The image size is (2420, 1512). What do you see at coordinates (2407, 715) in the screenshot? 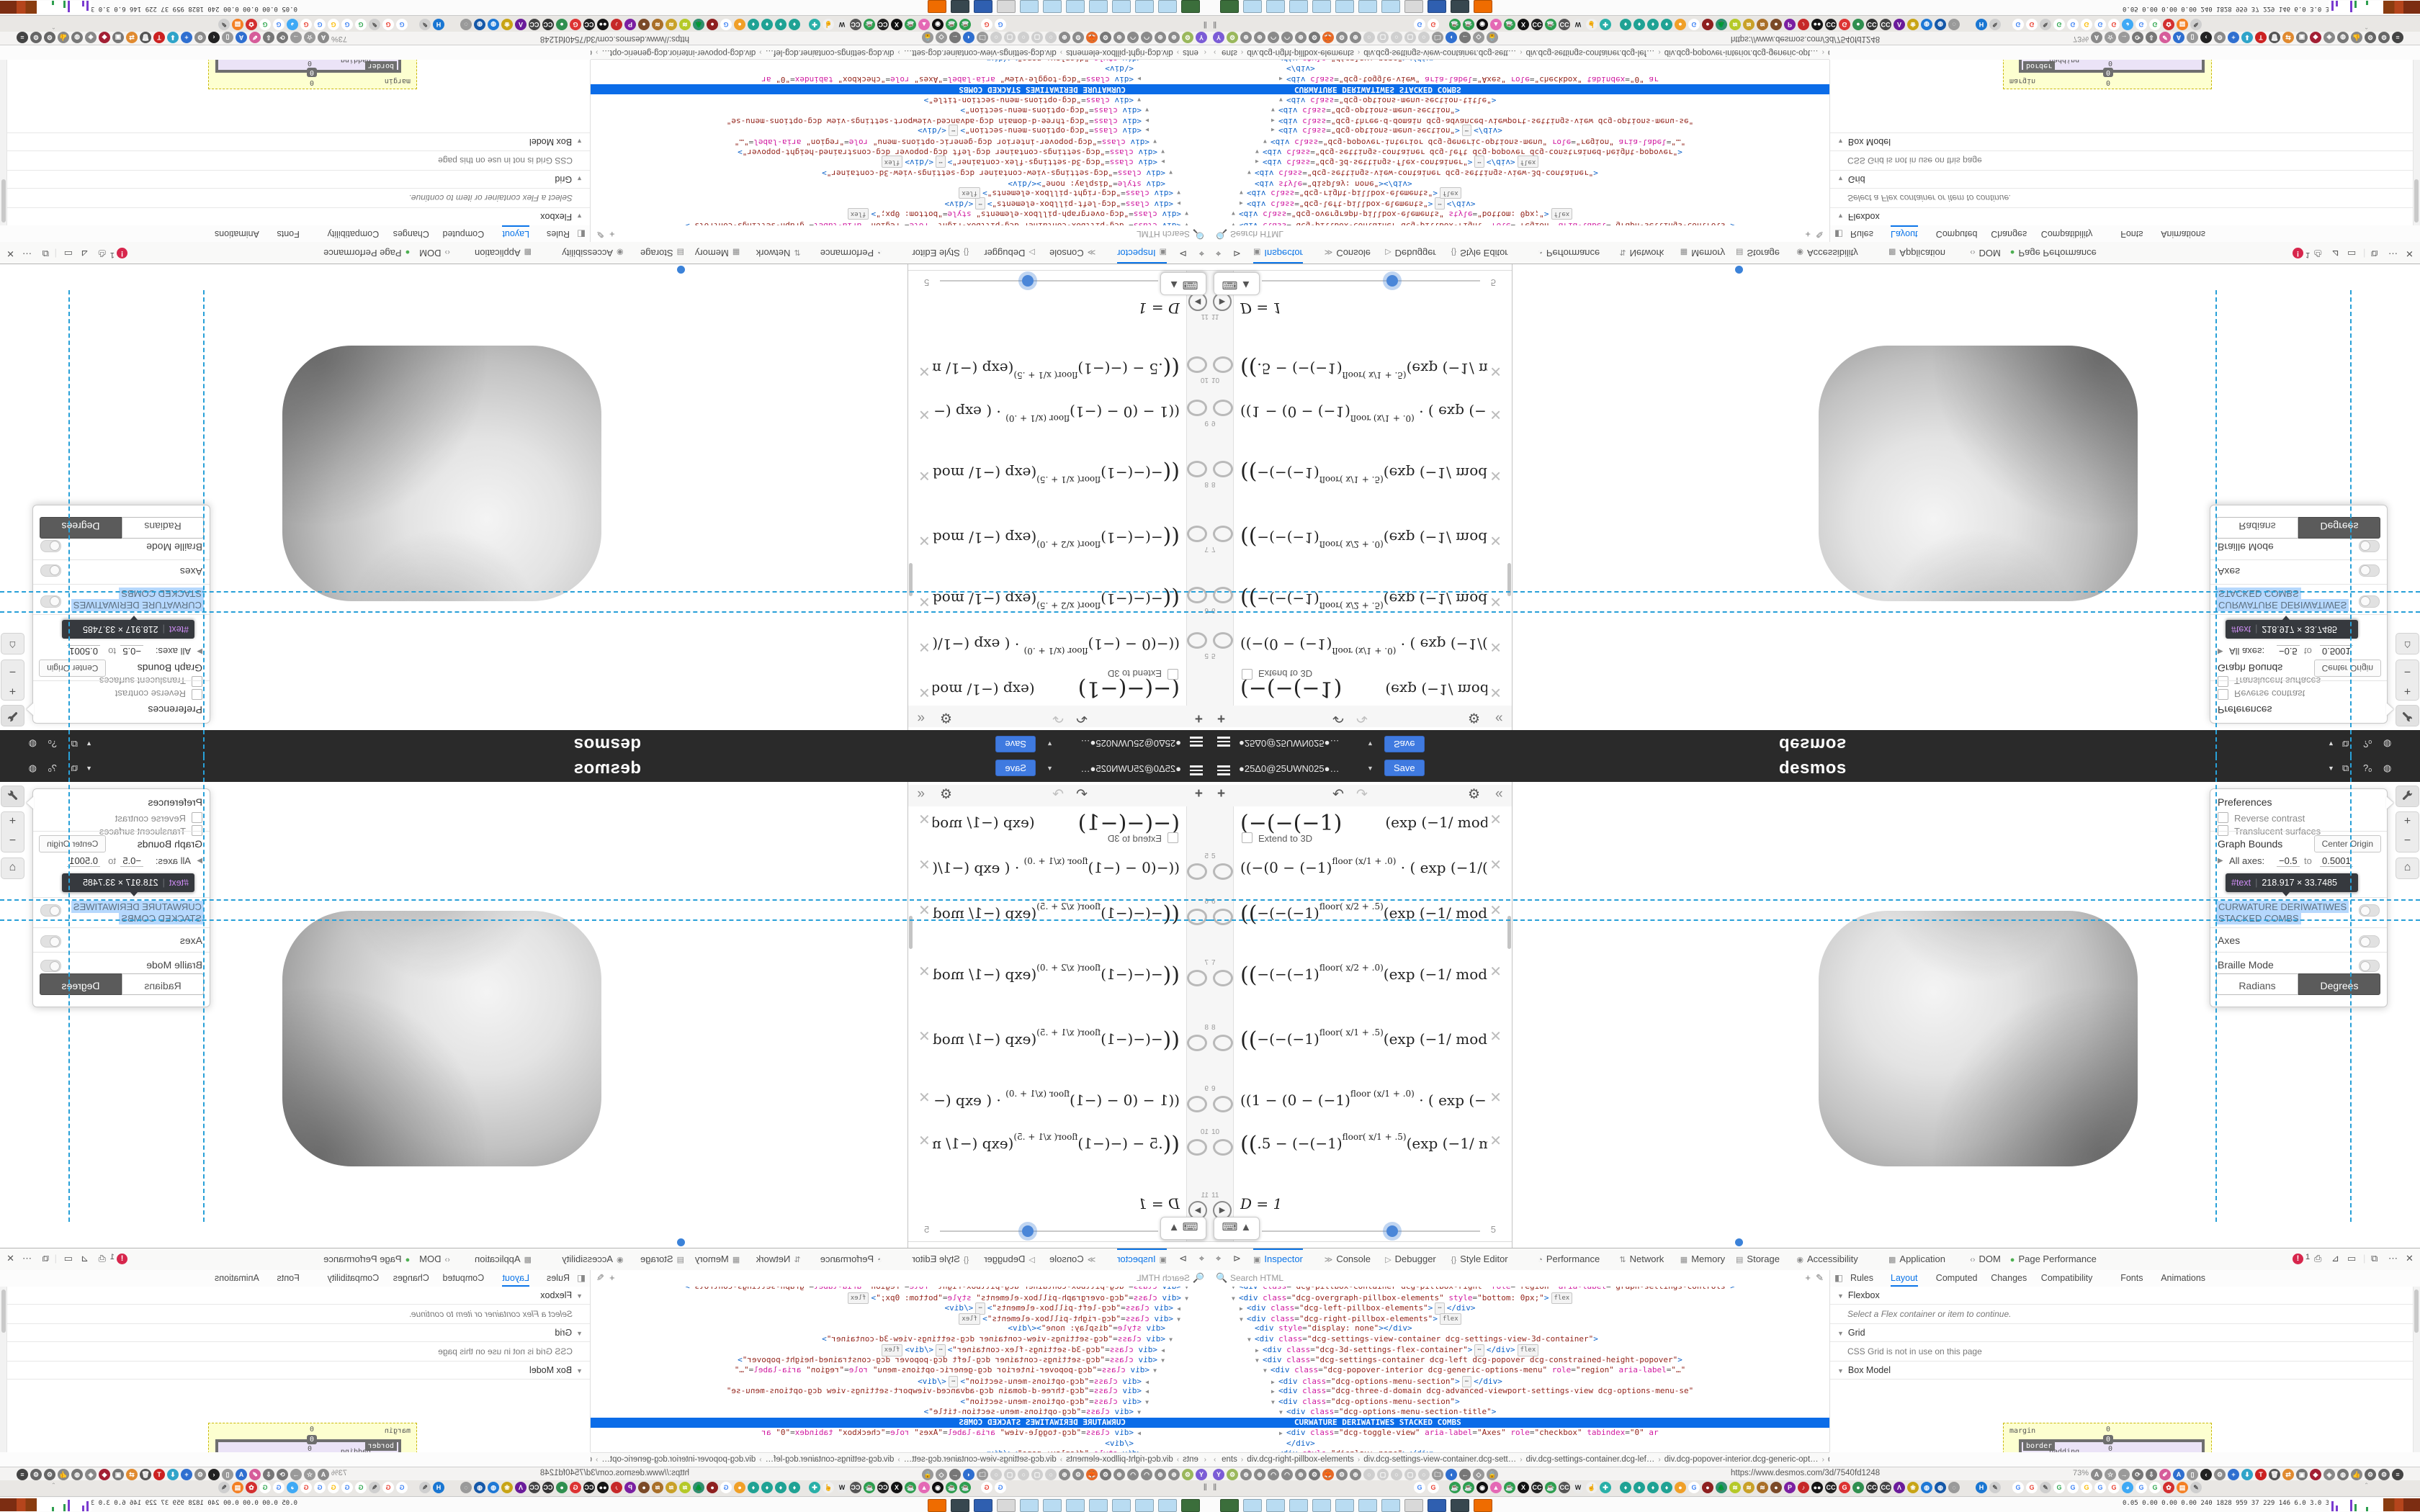
I see `wrench-icon` at bounding box center [2407, 715].